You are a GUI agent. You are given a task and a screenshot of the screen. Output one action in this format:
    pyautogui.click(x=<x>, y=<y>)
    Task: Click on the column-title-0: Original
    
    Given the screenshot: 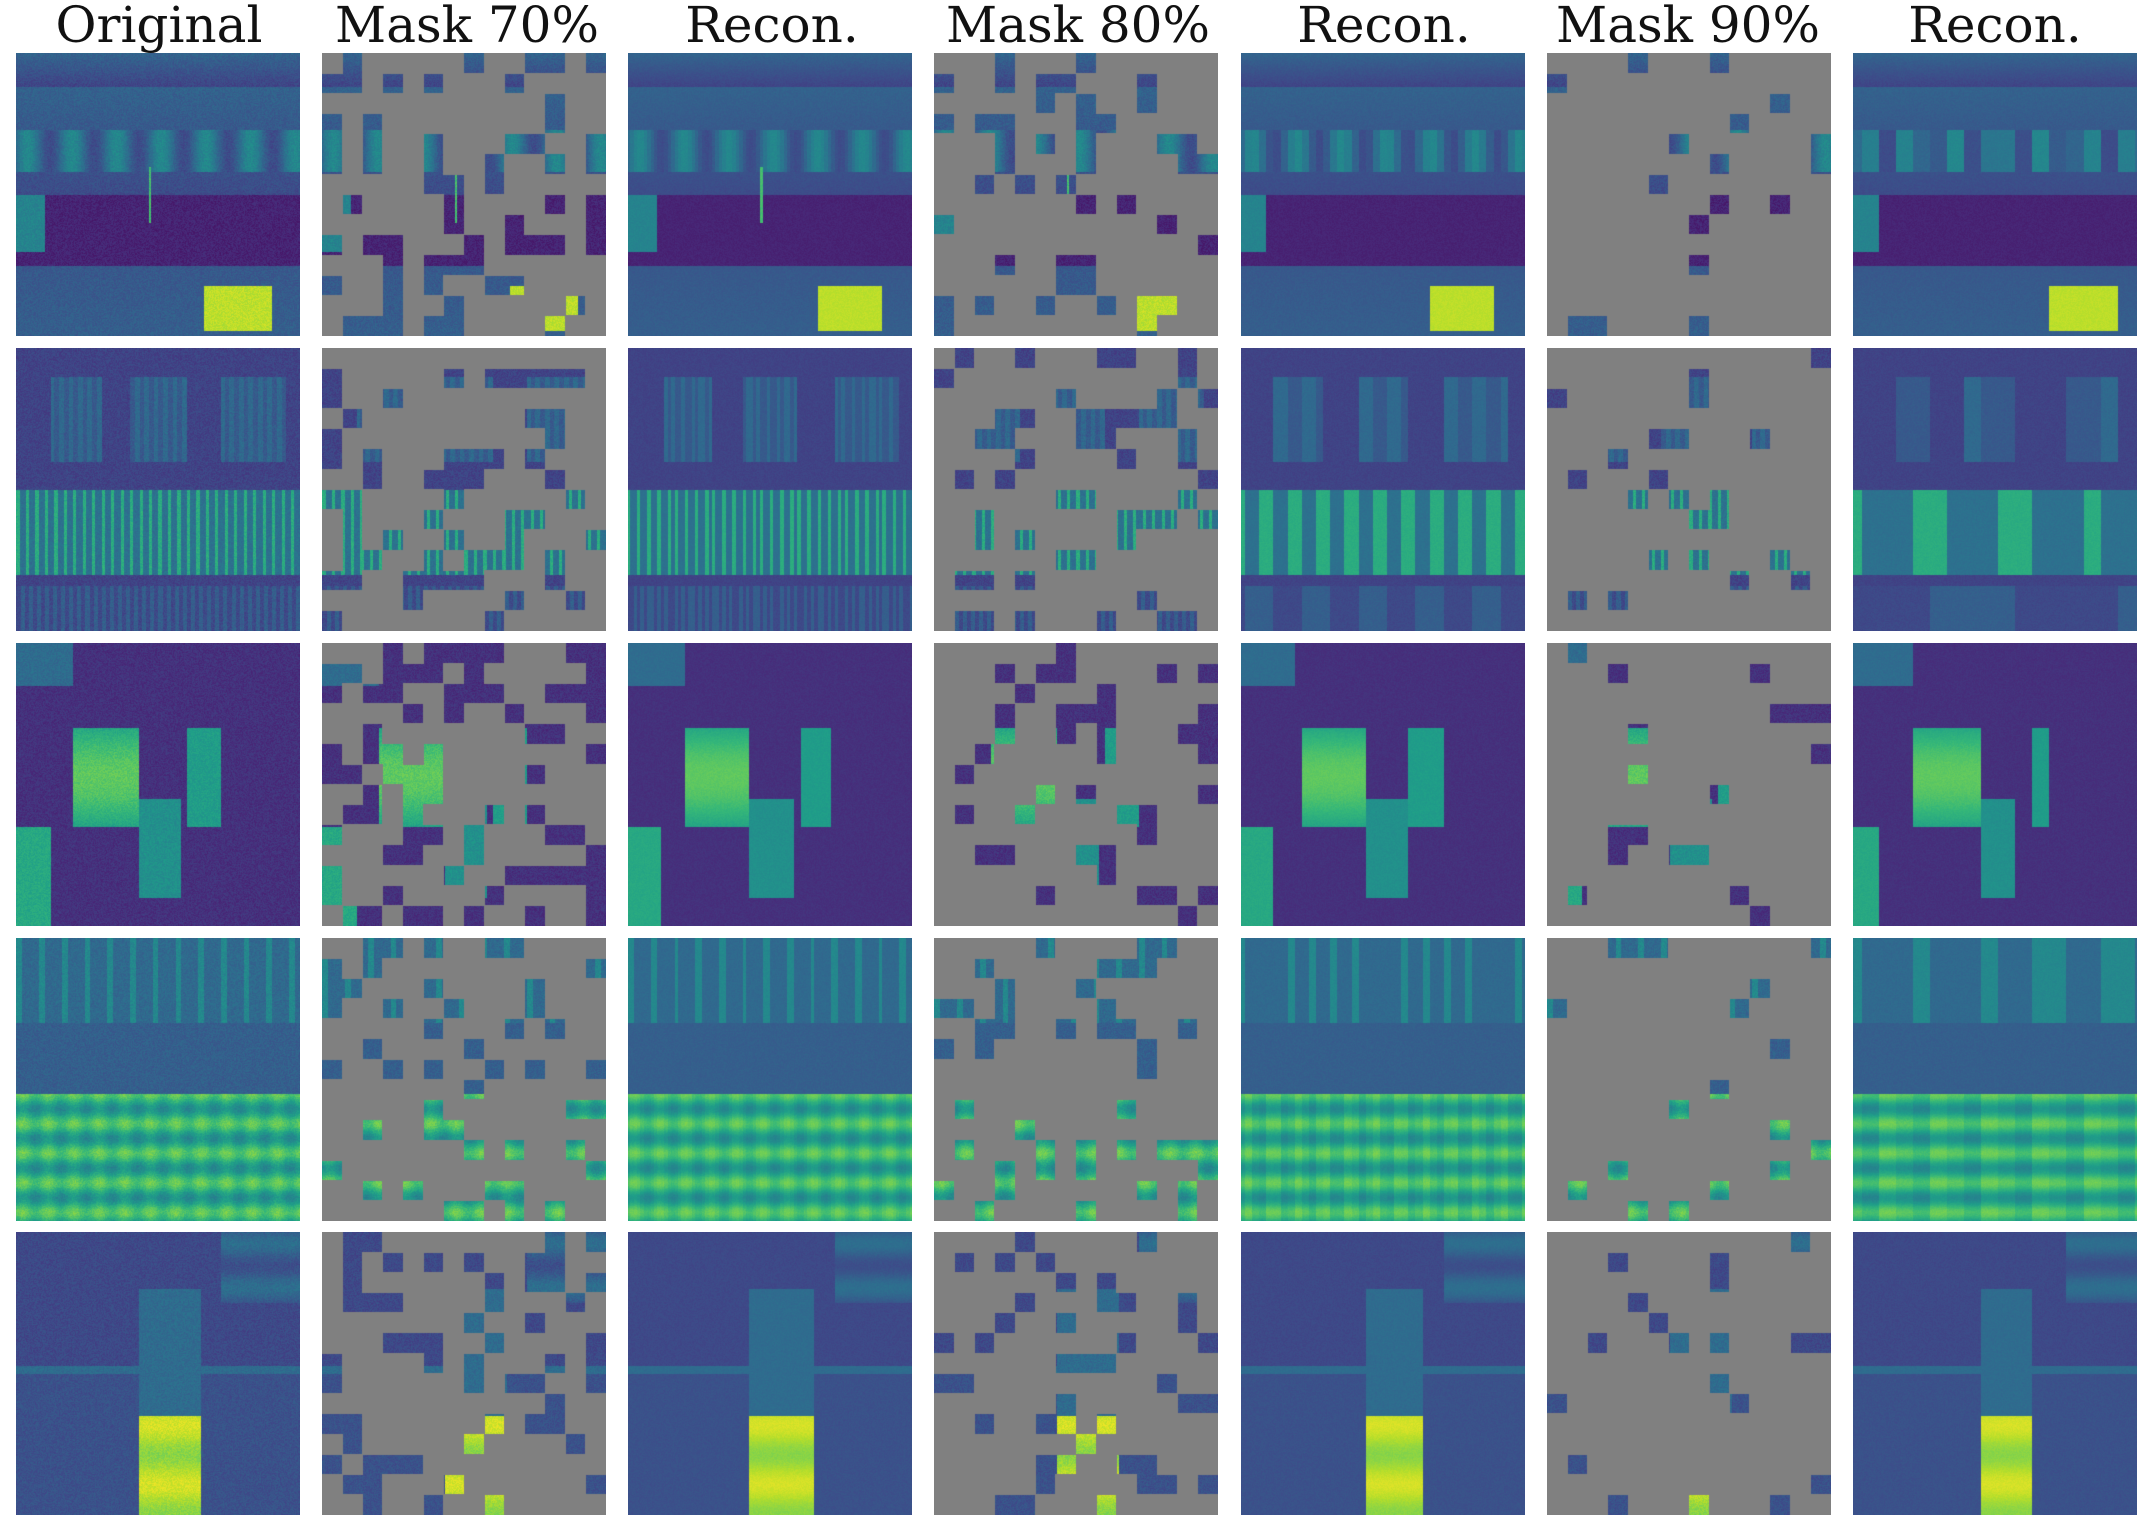 What is the action you would take?
    pyautogui.click(x=159, y=27)
    